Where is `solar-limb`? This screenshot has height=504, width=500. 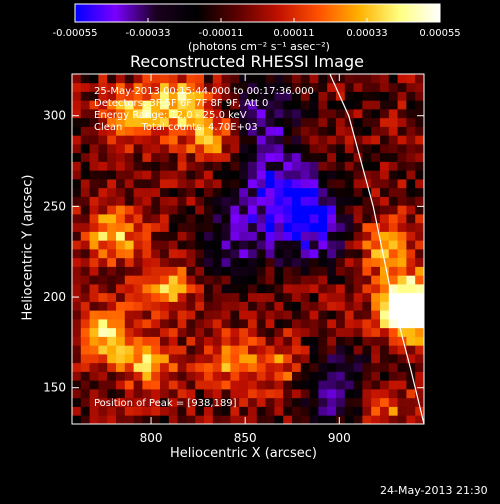
solar-limb is located at coordinates (377, 249).